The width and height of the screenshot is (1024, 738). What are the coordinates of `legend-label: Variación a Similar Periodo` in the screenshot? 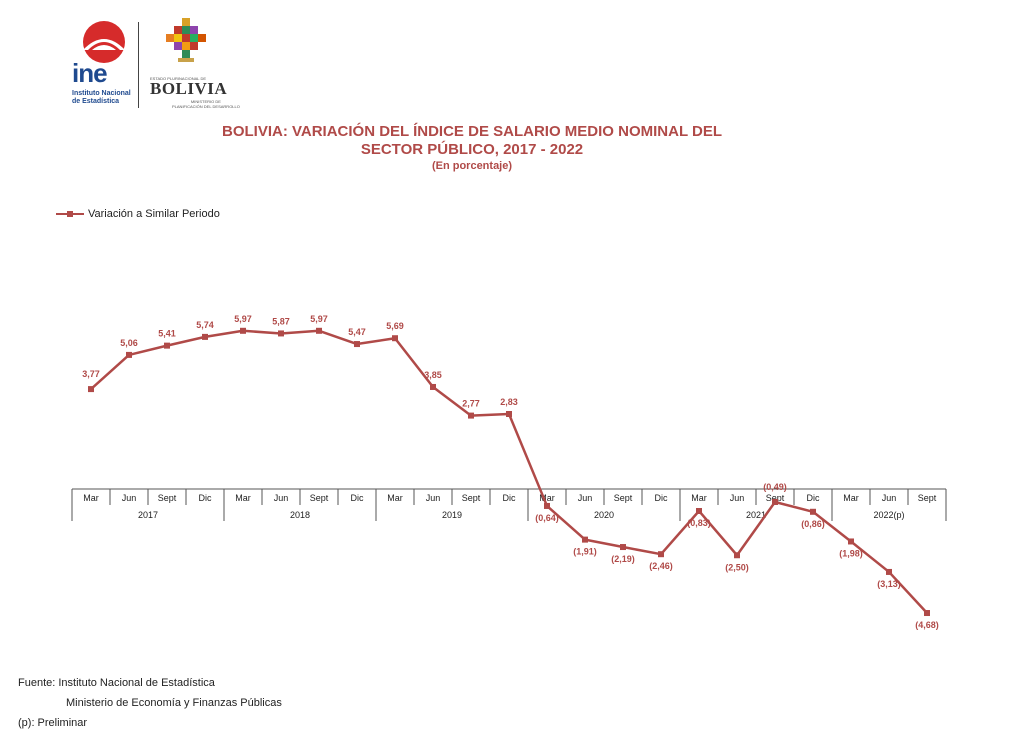 It's located at (154, 214).